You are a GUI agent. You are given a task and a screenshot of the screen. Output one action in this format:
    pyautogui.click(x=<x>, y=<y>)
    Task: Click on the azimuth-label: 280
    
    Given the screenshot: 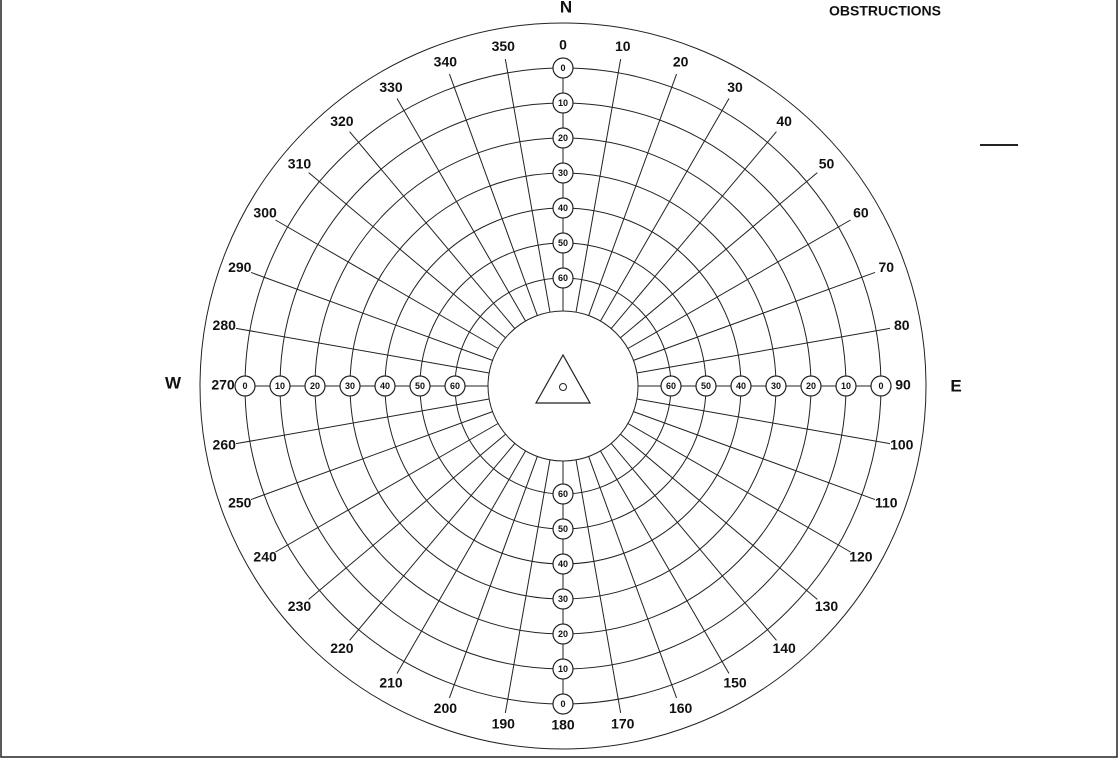 What is the action you would take?
    pyautogui.click(x=225, y=325)
    